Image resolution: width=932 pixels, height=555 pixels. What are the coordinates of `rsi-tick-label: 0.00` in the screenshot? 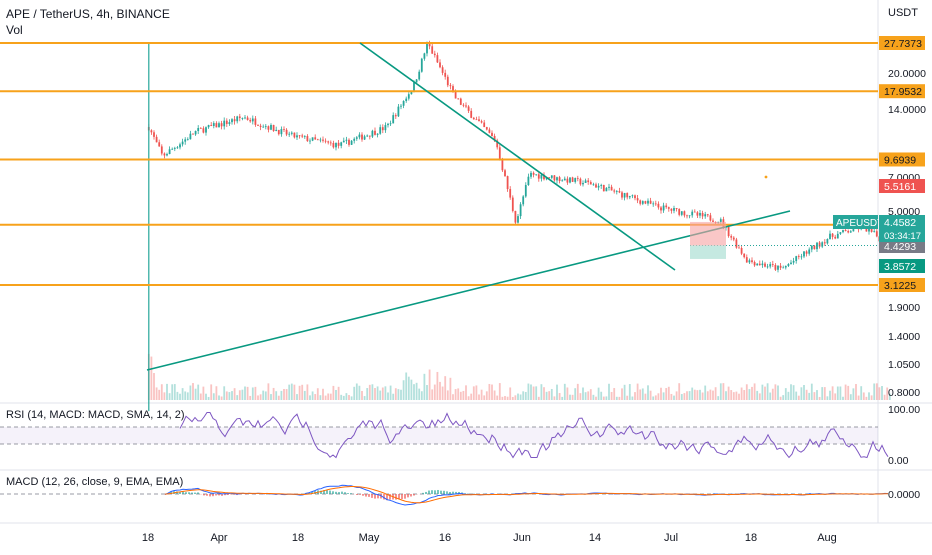 It's located at (898, 461).